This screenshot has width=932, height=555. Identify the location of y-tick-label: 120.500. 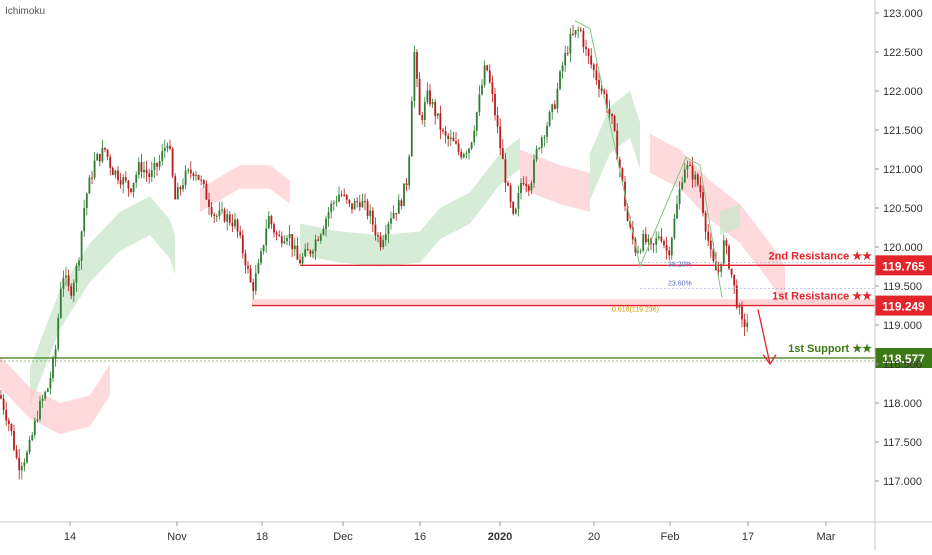
(903, 209).